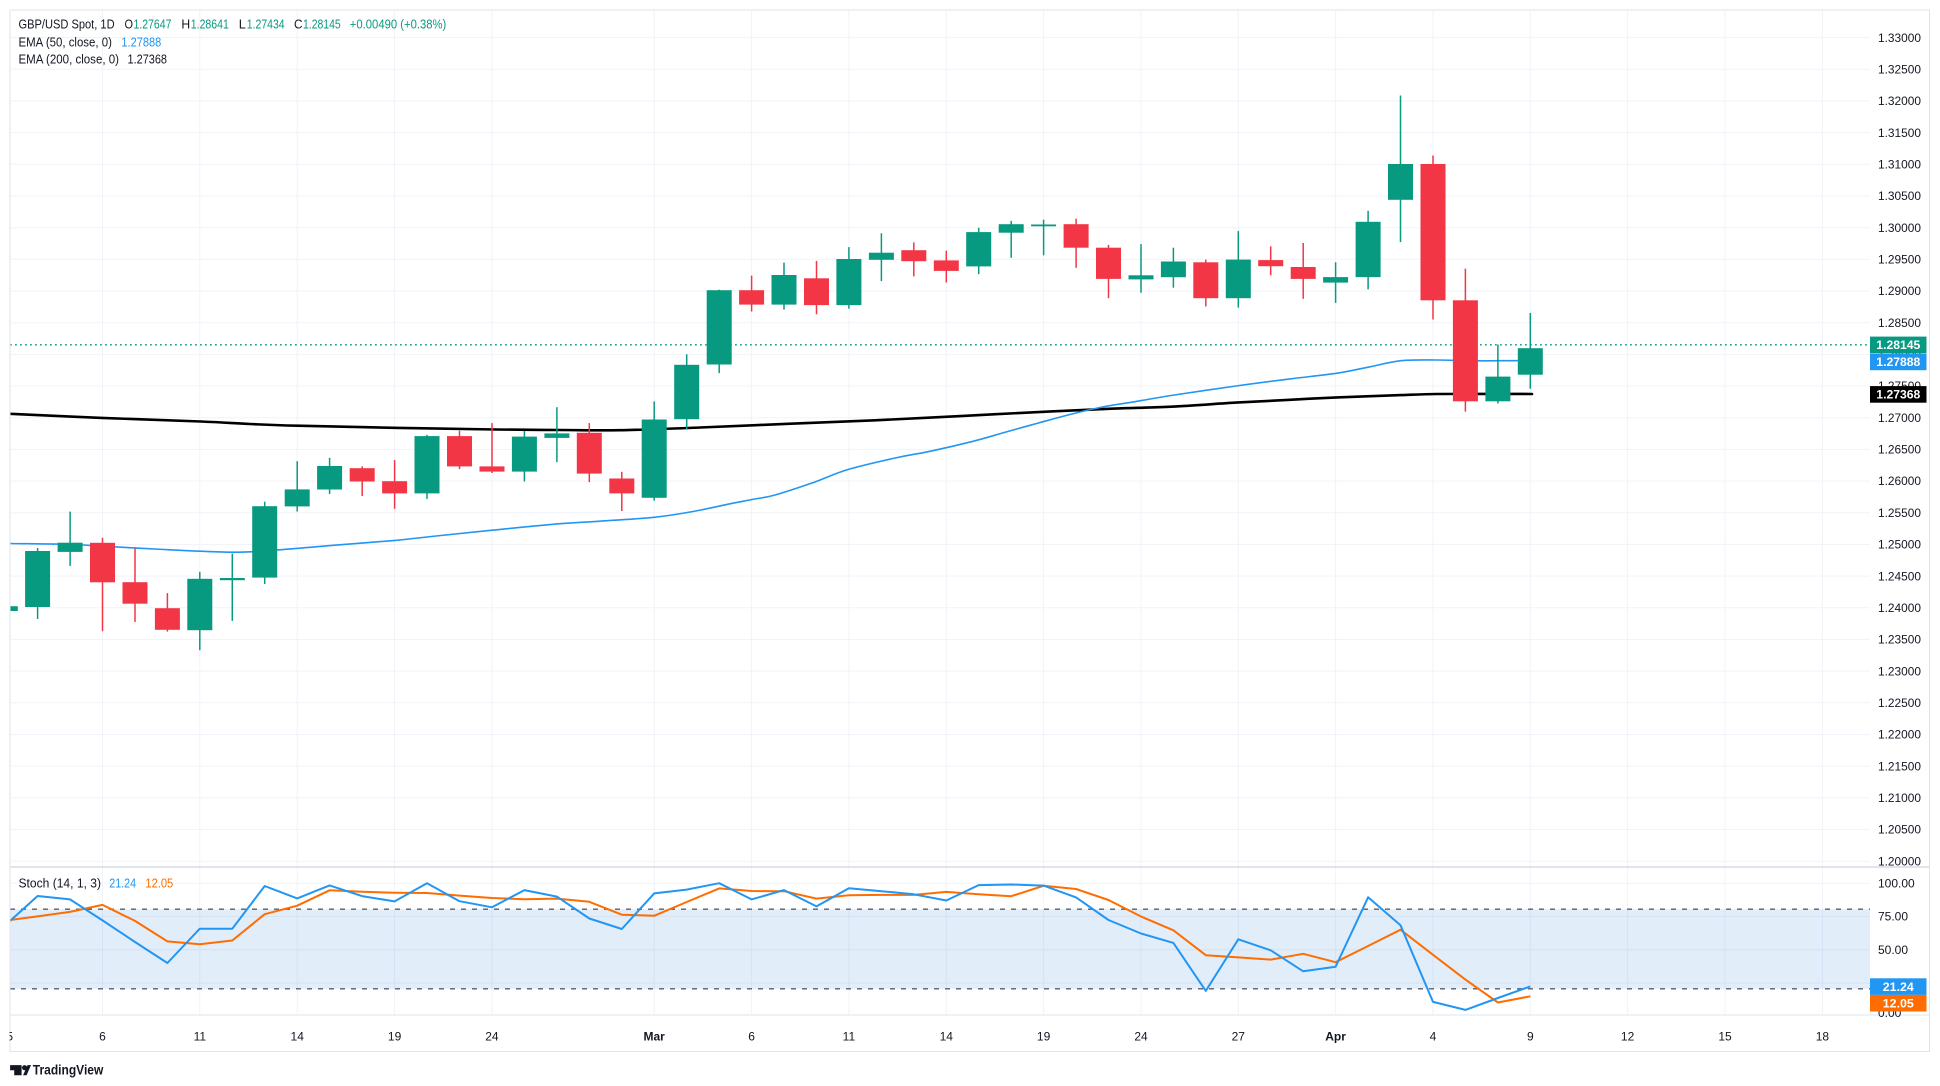 Image resolution: width=1940 pixels, height=1086 pixels. What do you see at coordinates (153, 24) in the screenshot?
I see `svg-text: 1.27647` at bounding box center [153, 24].